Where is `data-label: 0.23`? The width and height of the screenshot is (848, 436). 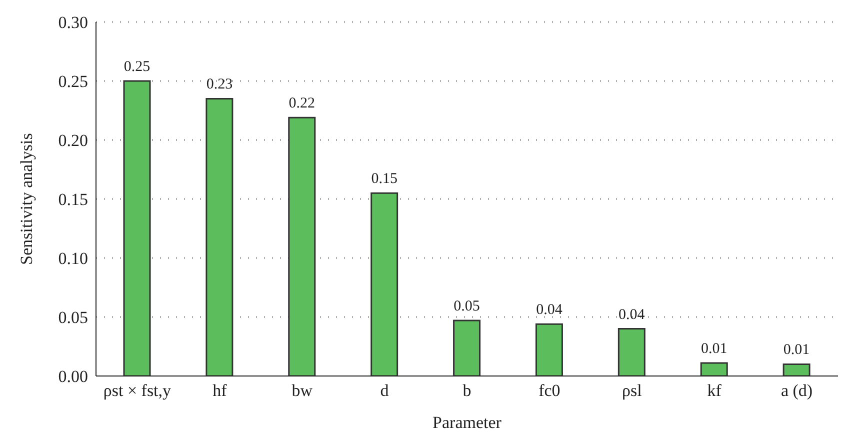 data-label: 0.23 is located at coordinates (219, 84).